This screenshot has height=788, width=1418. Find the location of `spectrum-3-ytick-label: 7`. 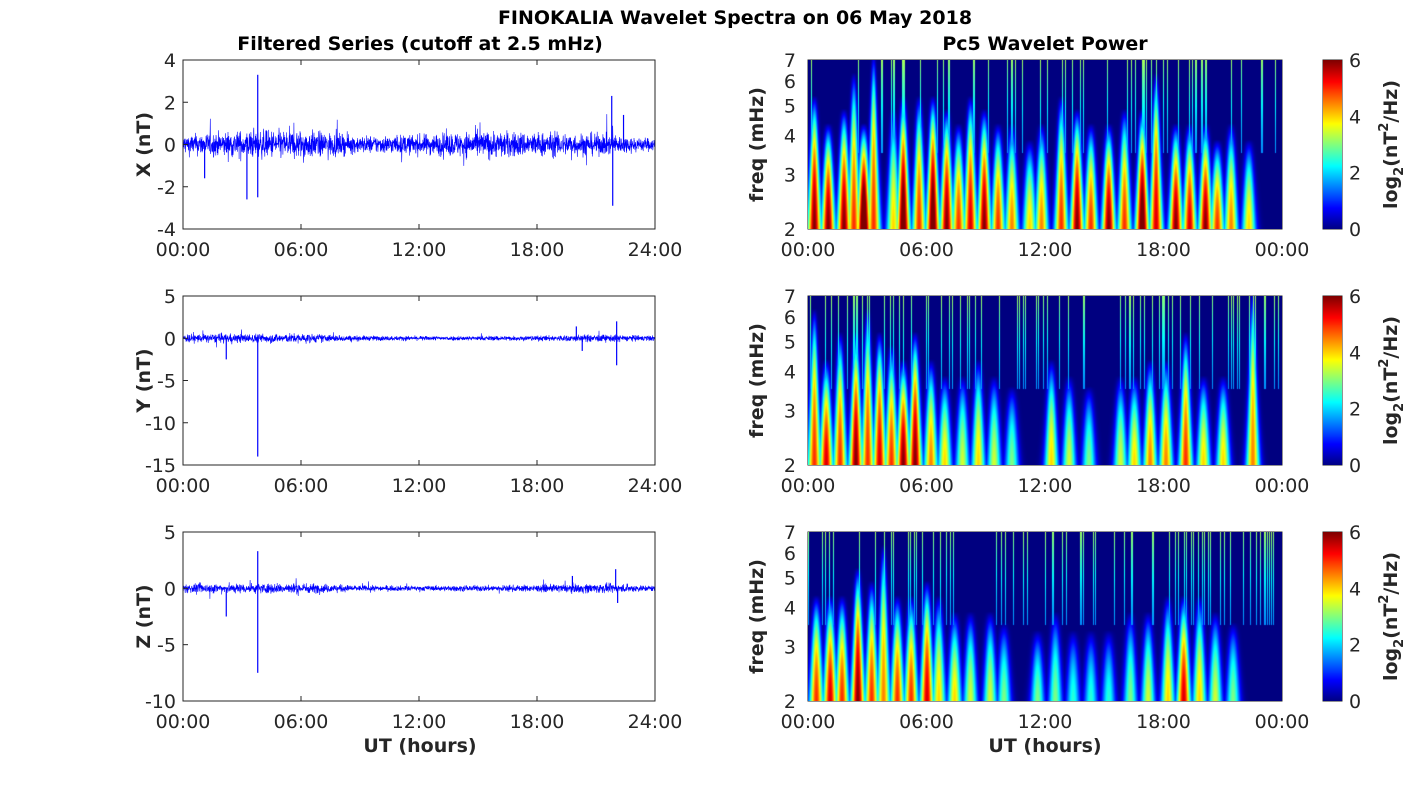

spectrum-3-ytick-label: 7 is located at coordinates (790, 533).